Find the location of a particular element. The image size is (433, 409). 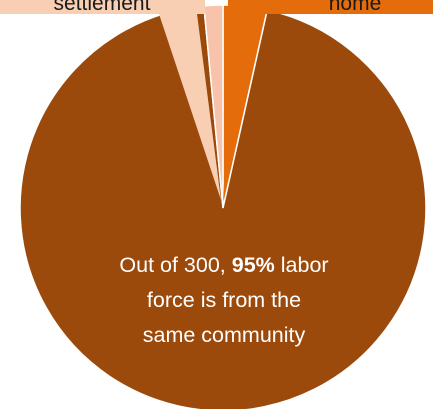

callout-home-label: home is located at coordinates (355, 7).